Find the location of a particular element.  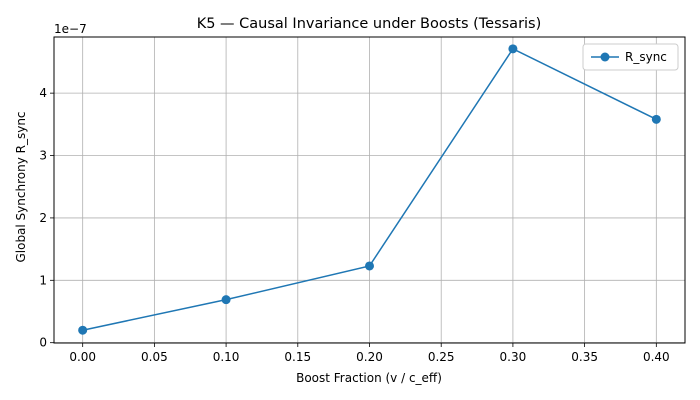

legend: R_sync is located at coordinates (630, 57).